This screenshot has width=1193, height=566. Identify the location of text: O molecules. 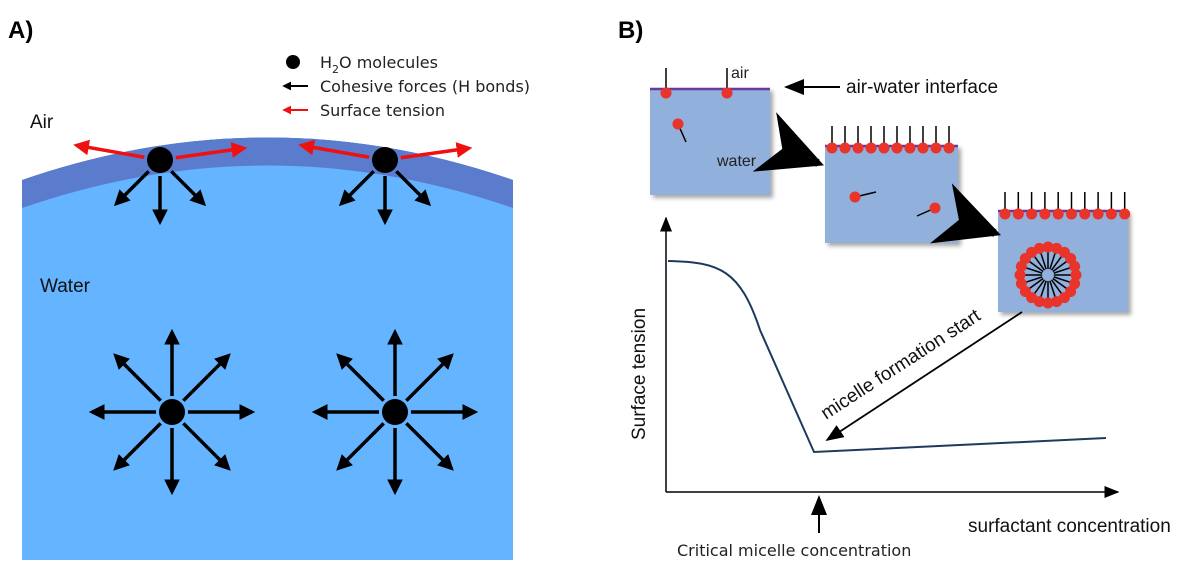
(388, 62).